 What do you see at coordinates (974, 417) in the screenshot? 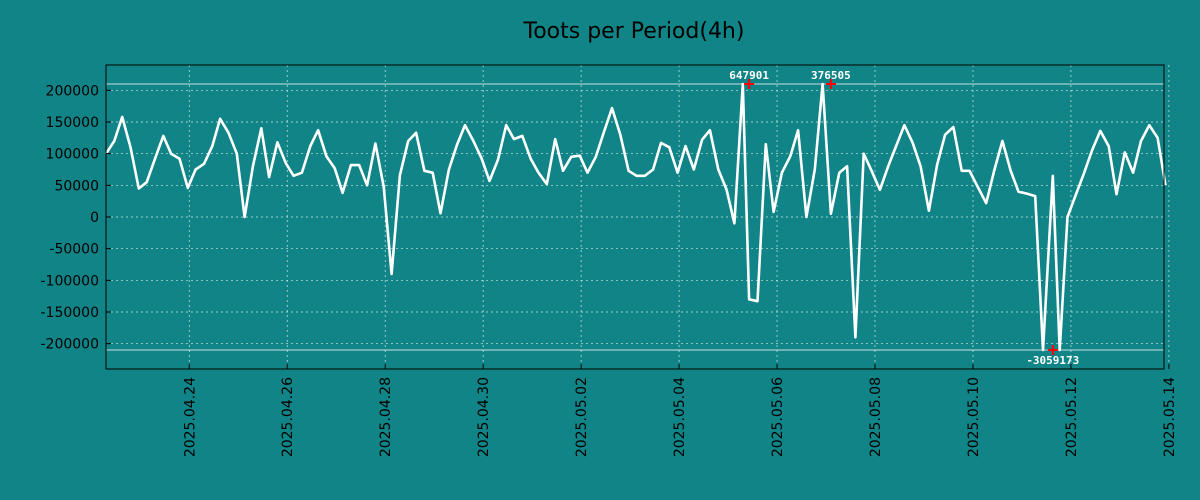
I see `x-tick-label: 2025.05.10` at bounding box center [974, 417].